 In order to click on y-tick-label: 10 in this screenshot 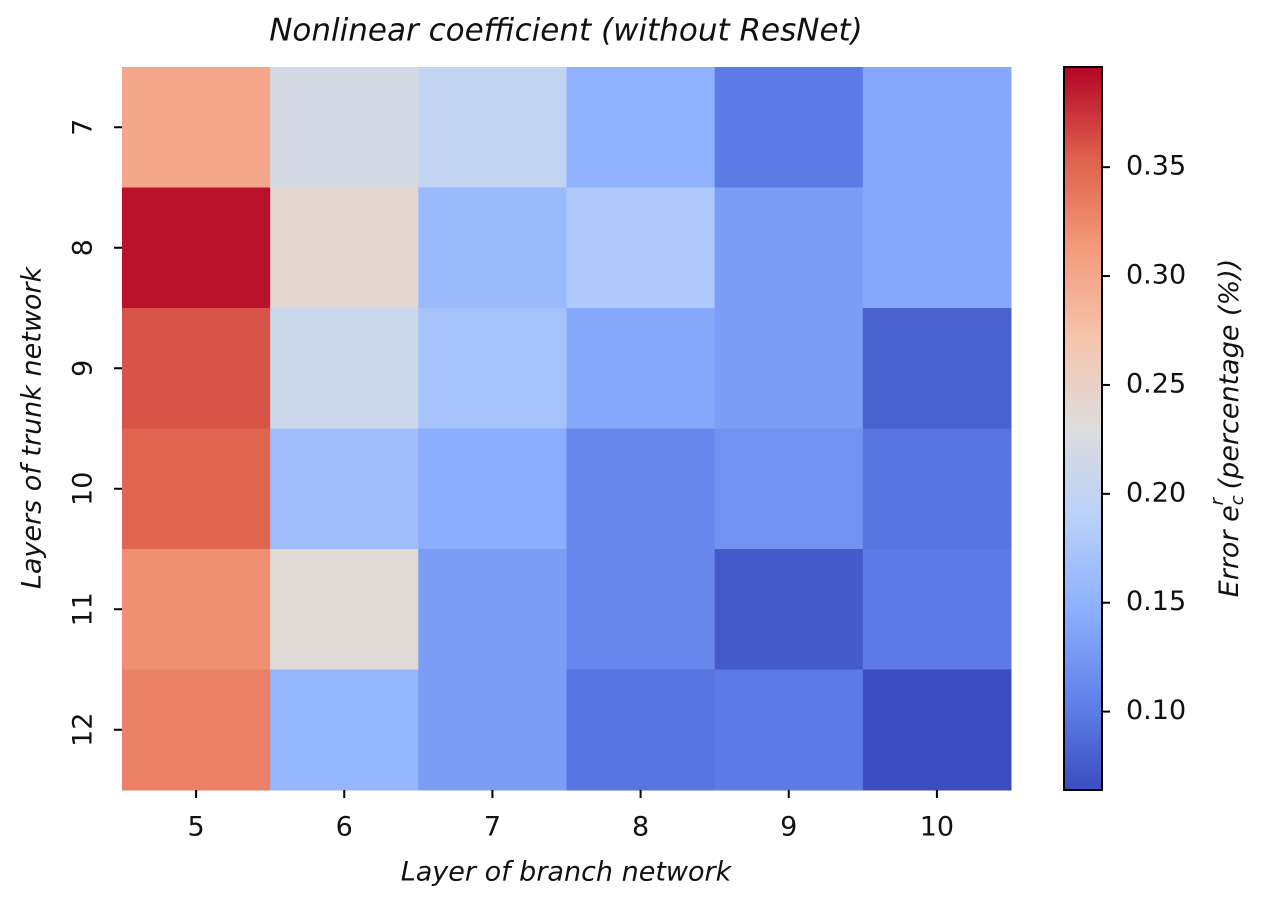, I will do `click(83, 489)`.